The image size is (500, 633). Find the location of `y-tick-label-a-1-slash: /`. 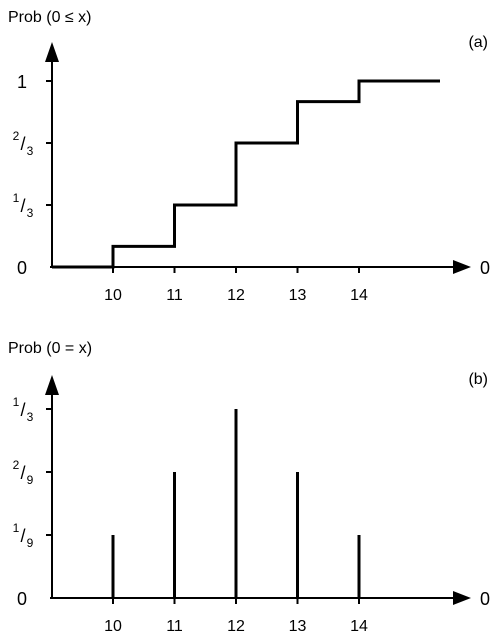

y-tick-label-a-1-slash: / is located at coordinates (22, 206).